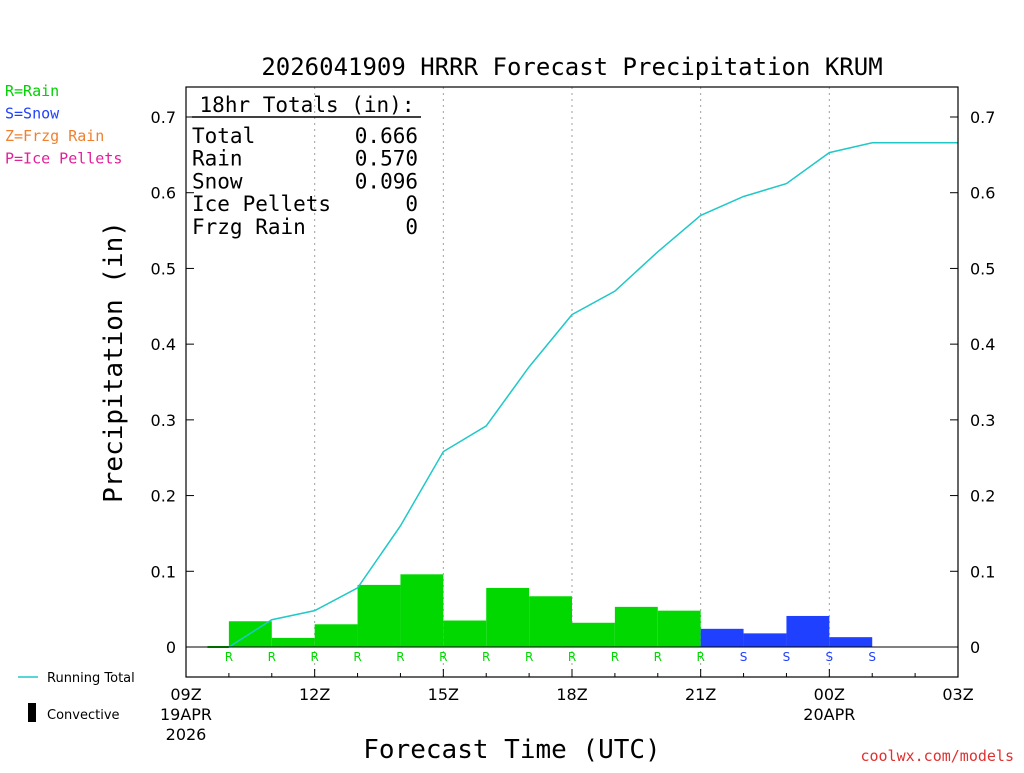 The image size is (1024, 773). I want to click on y-tick-label-right: 0.7, so click(982, 117).